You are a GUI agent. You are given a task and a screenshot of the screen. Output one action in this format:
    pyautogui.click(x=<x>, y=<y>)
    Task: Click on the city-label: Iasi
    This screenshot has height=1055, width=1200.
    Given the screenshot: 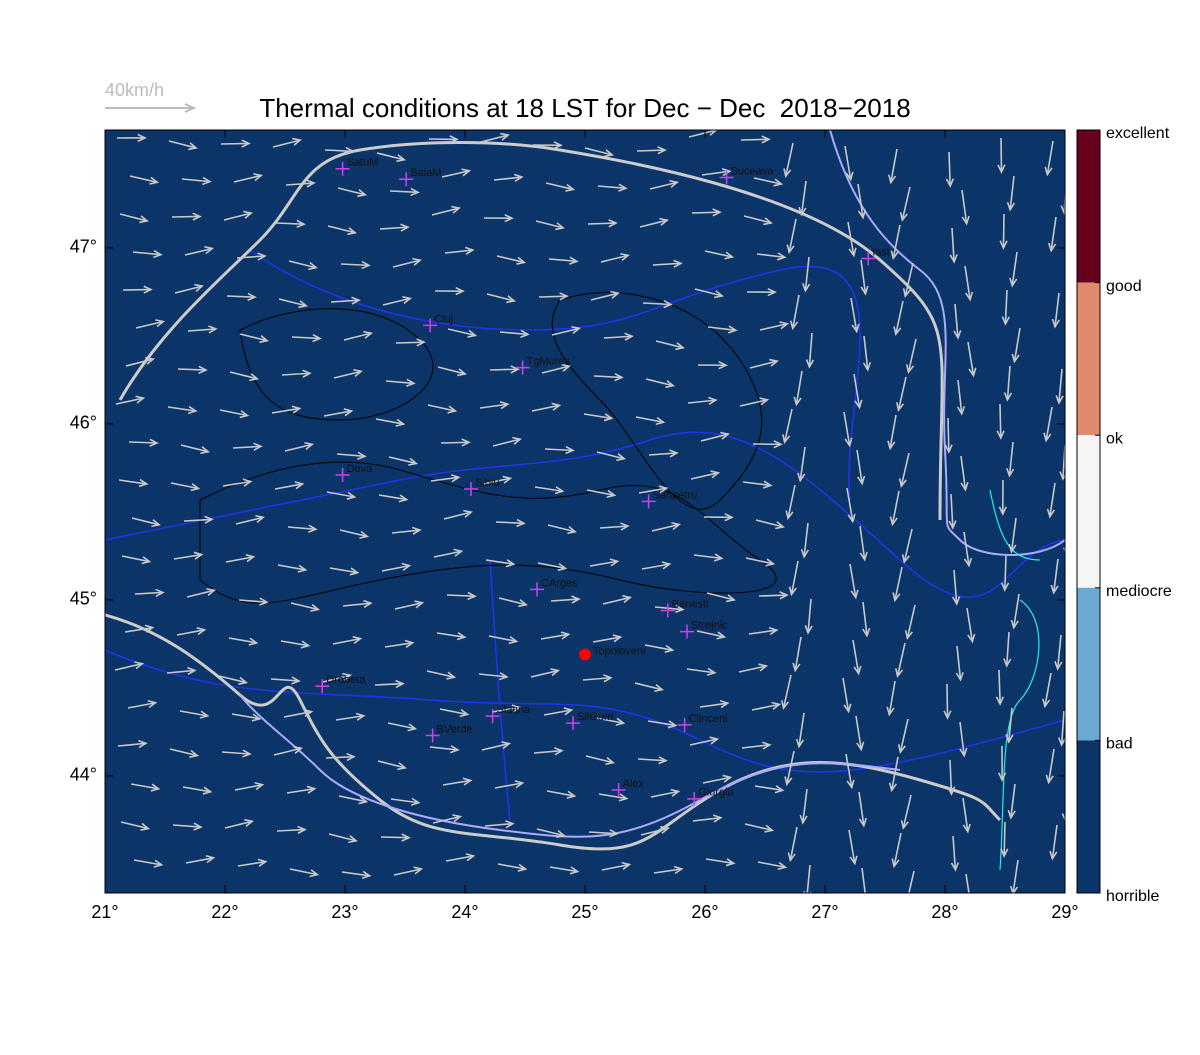 What is the action you would take?
    pyautogui.click(x=880, y=252)
    